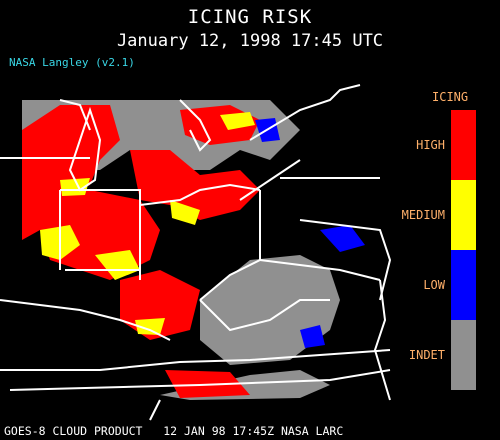 The image size is (500, 440). Describe the element at coordinates (250, 41) in the screenshot. I see `map-datetime: January 12, 1998 17:45 UTC` at that location.